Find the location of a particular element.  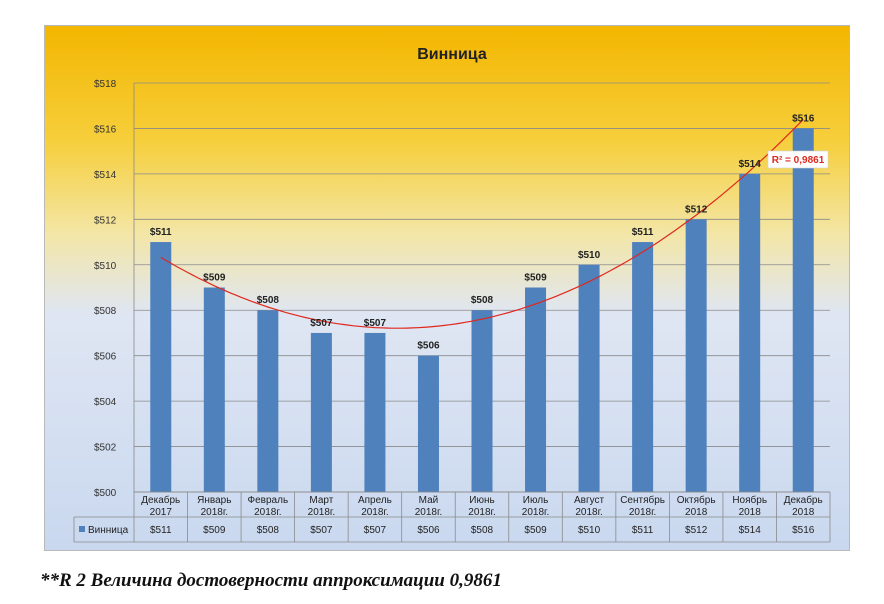

table-cell: $506 is located at coordinates (428, 530).